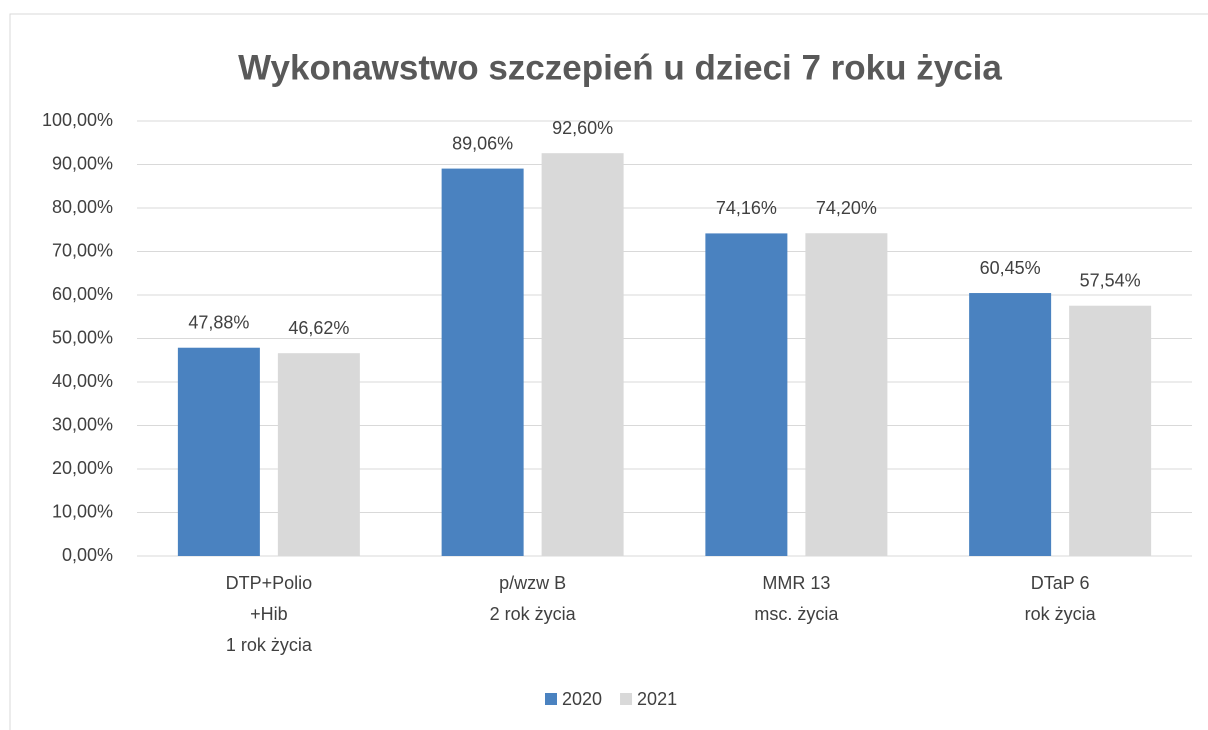 This screenshot has height=730, width=1208. What do you see at coordinates (269, 583) in the screenshot?
I see `x-tick-label: DTP+Polio` at bounding box center [269, 583].